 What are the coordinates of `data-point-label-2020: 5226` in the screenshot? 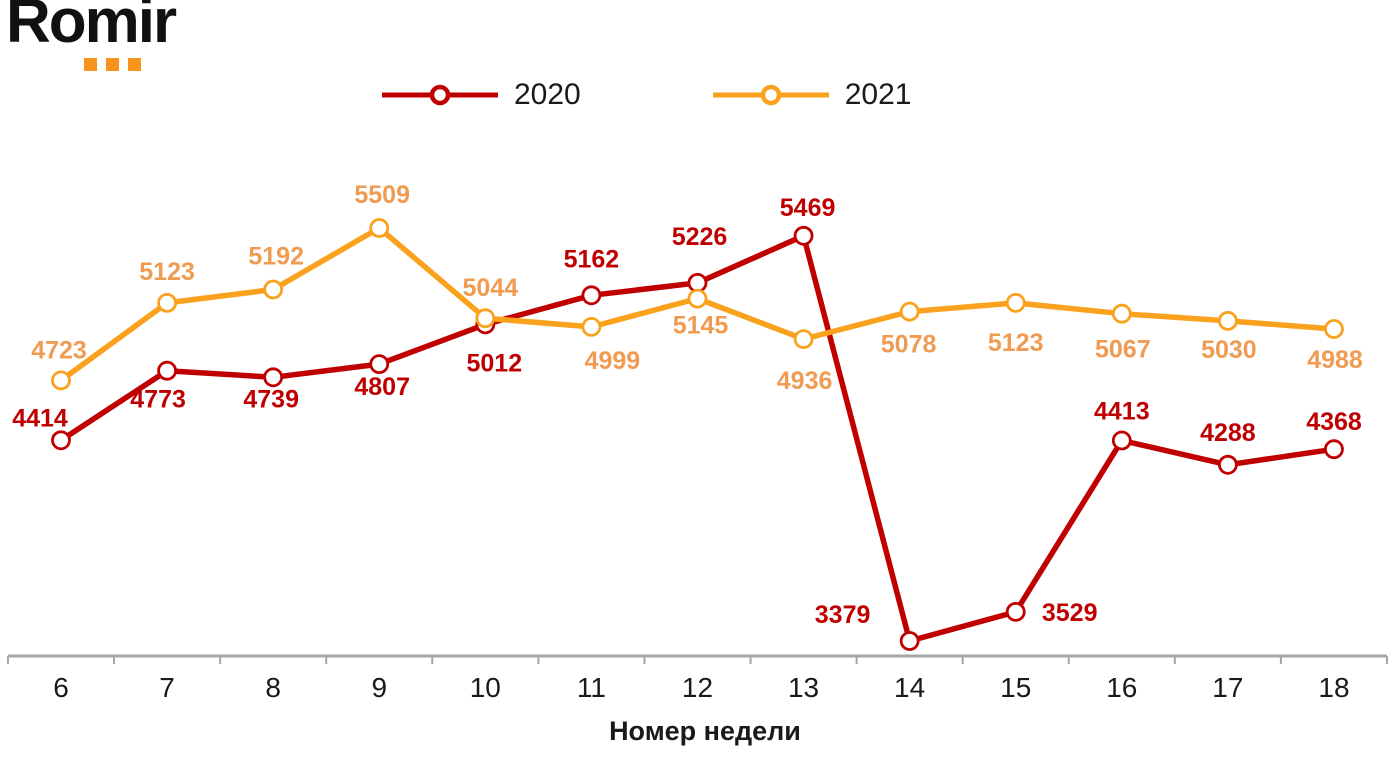 It's located at (700, 237).